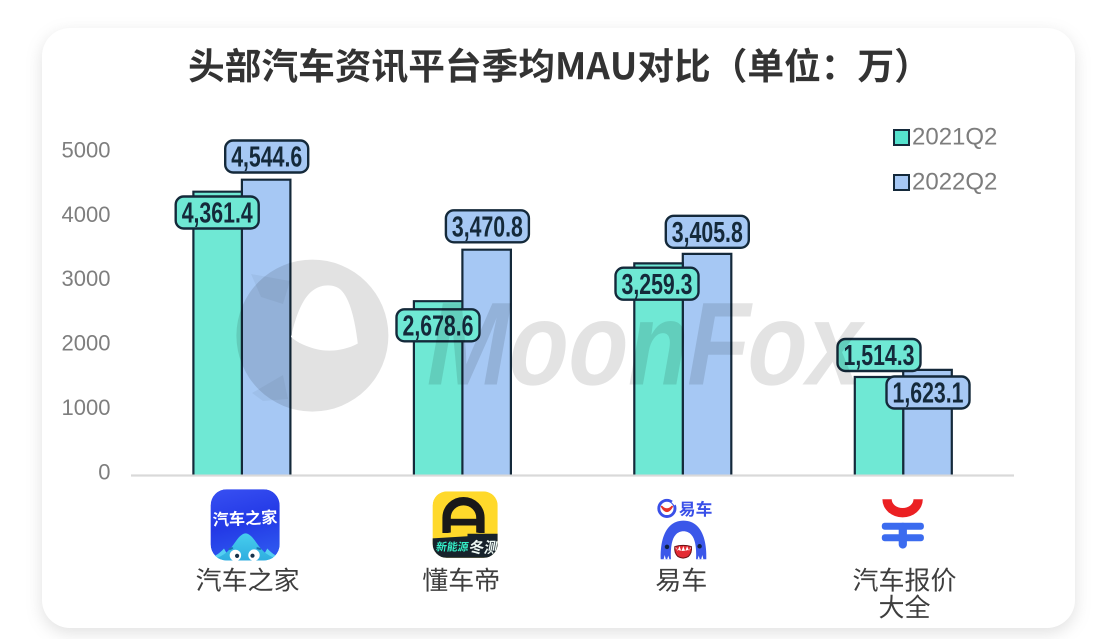 The image size is (1109, 639). Describe the element at coordinates (86, 278) in the screenshot. I see `svg-text: 3000` at that location.